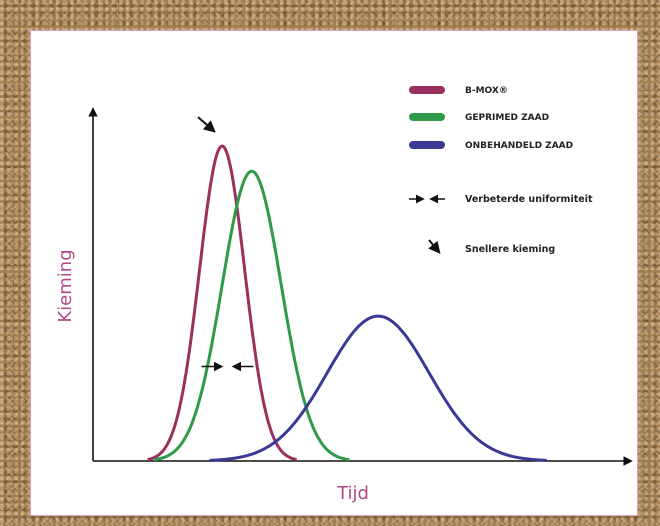  Describe the element at coordinates (225, 244) in the screenshot. I see `annotation-layer` at that location.